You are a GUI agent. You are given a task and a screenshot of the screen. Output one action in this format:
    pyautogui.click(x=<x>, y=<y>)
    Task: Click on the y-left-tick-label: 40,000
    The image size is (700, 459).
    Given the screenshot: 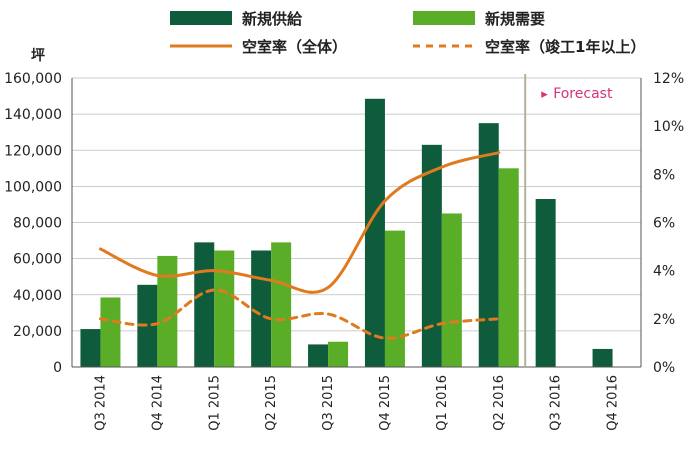 What is the action you would take?
    pyautogui.click(x=37, y=296)
    